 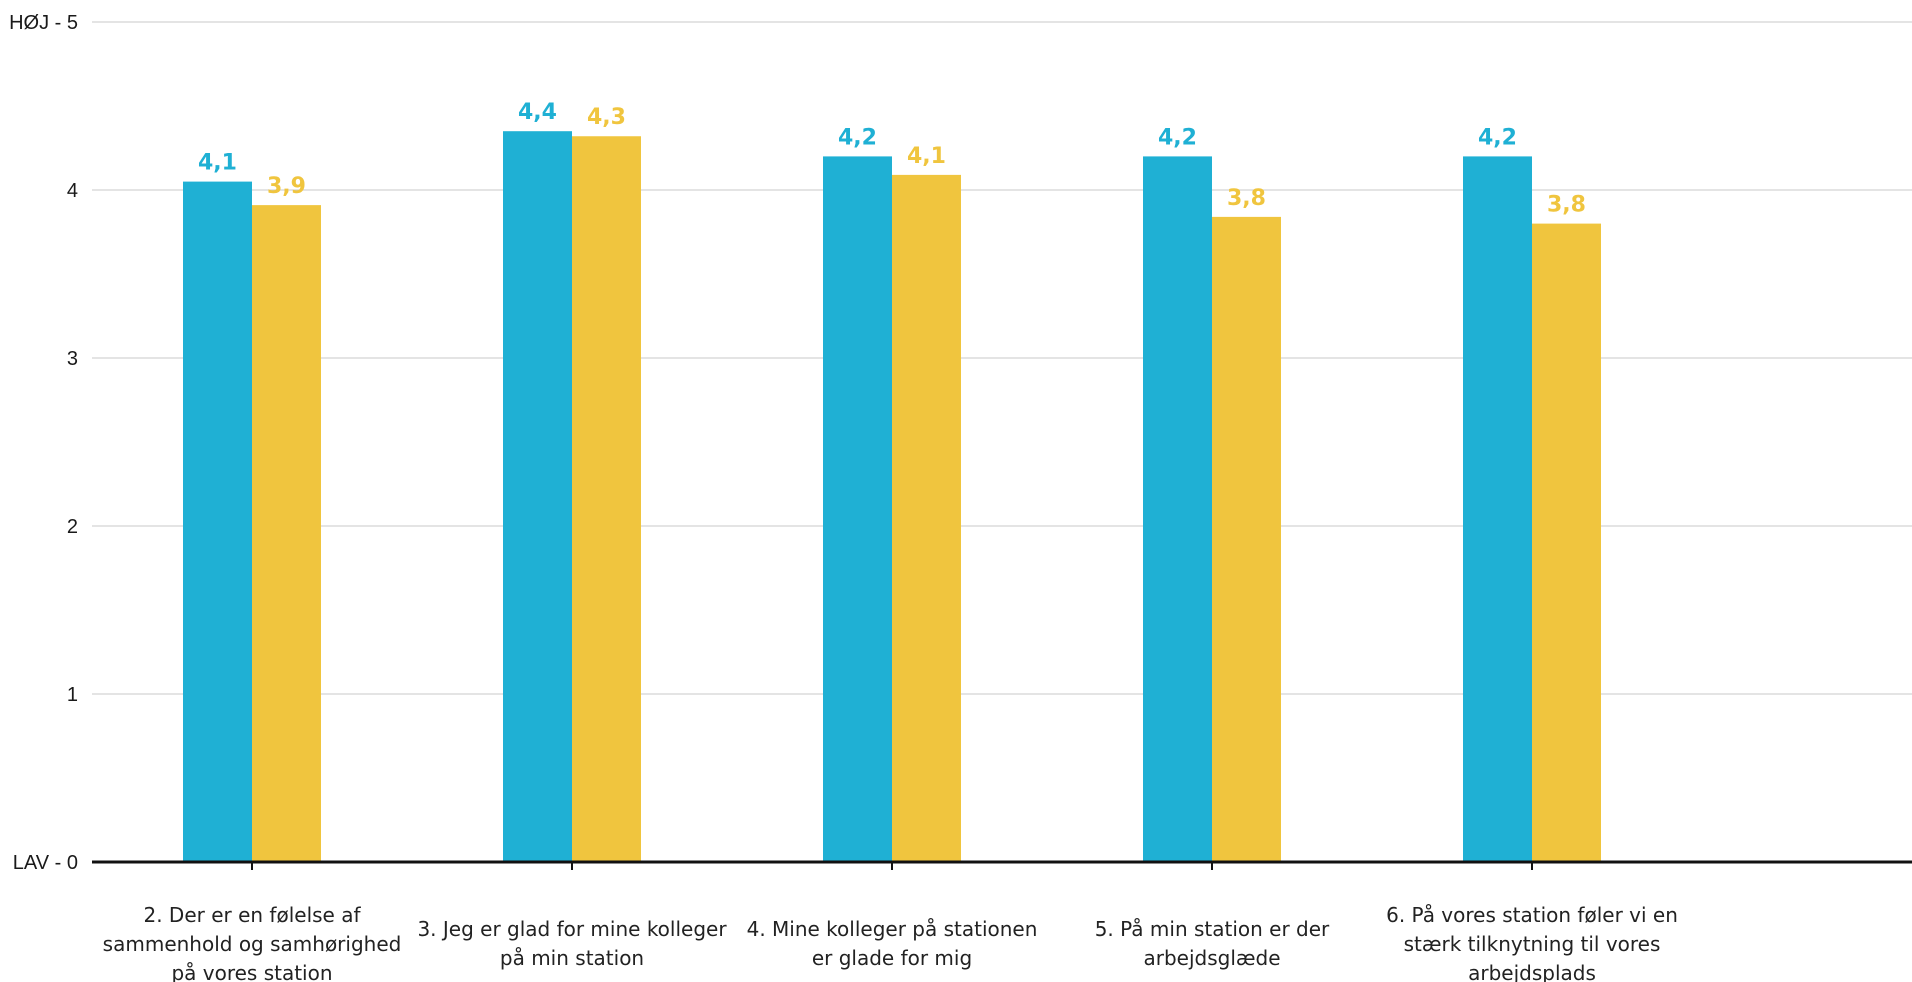 What do you see at coordinates (72, 359) in the screenshot?
I see `y-tick-label: 3` at bounding box center [72, 359].